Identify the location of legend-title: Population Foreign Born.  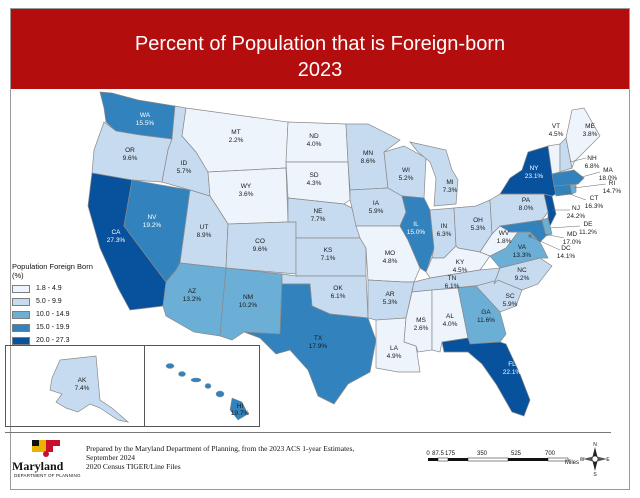
(52, 266).